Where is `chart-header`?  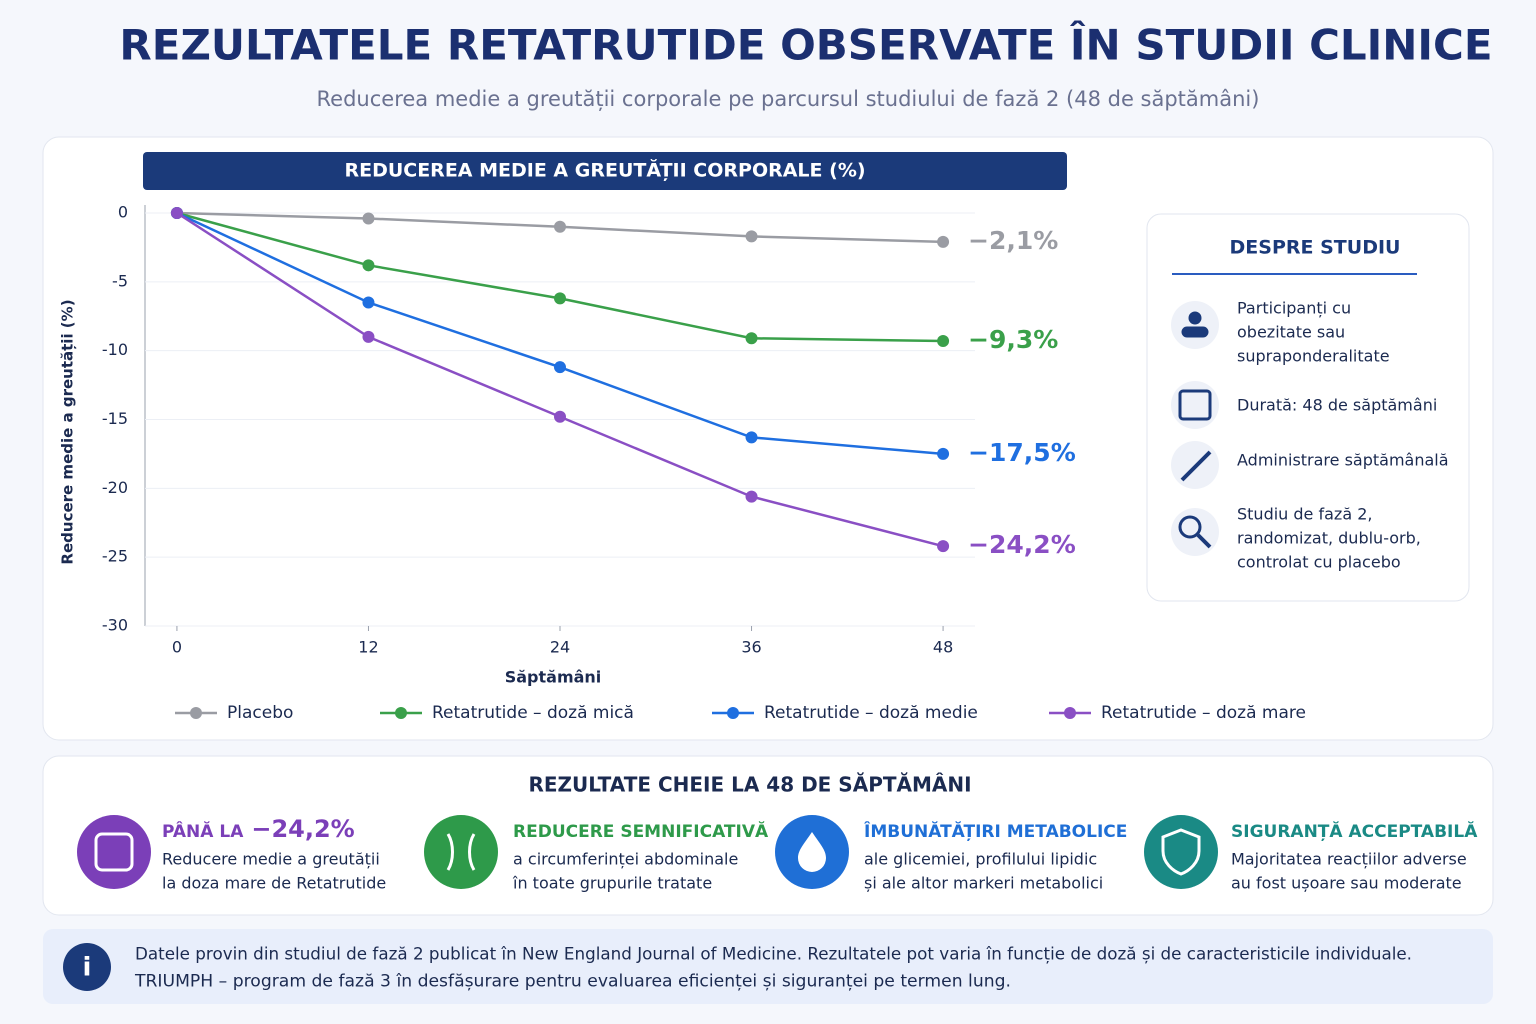
chart-header is located at coordinates (605, 171).